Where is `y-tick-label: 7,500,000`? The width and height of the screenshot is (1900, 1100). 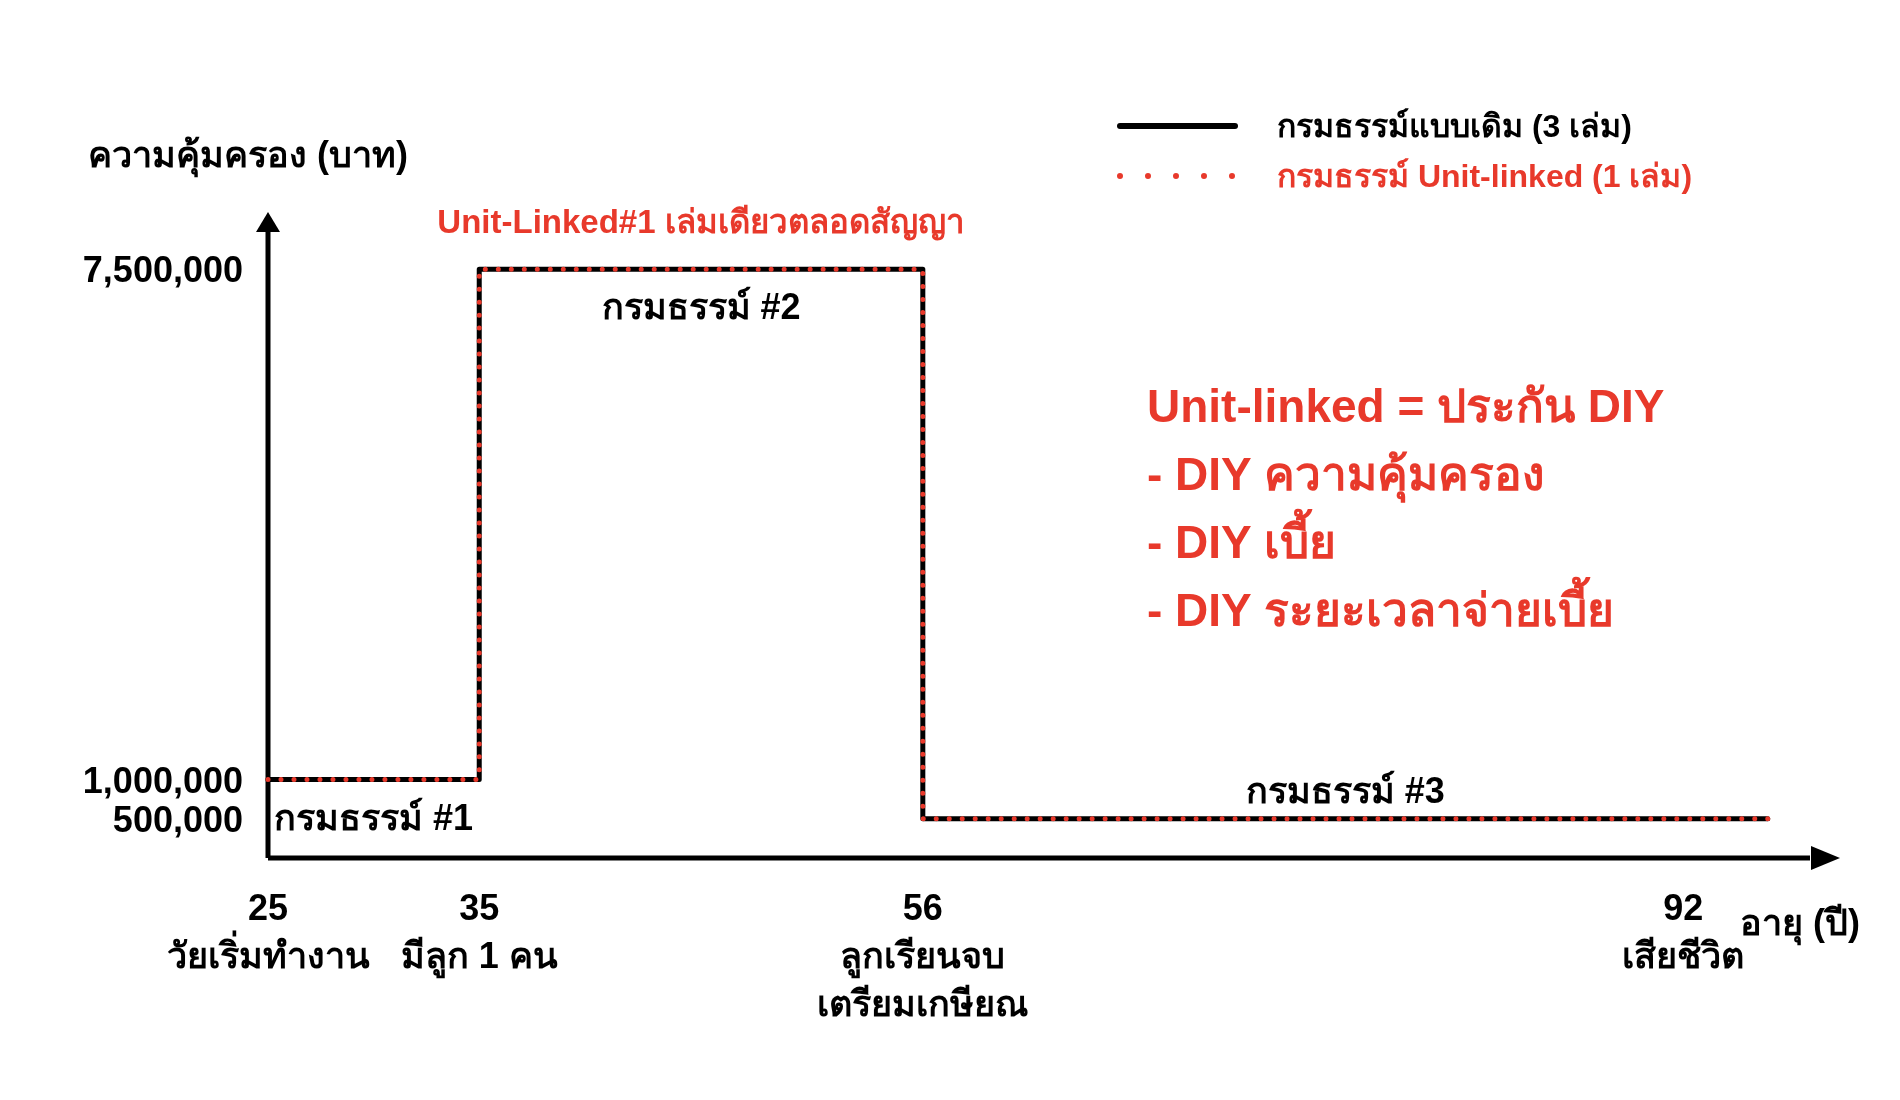 y-tick-label: 7,500,000 is located at coordinates (162, 270).